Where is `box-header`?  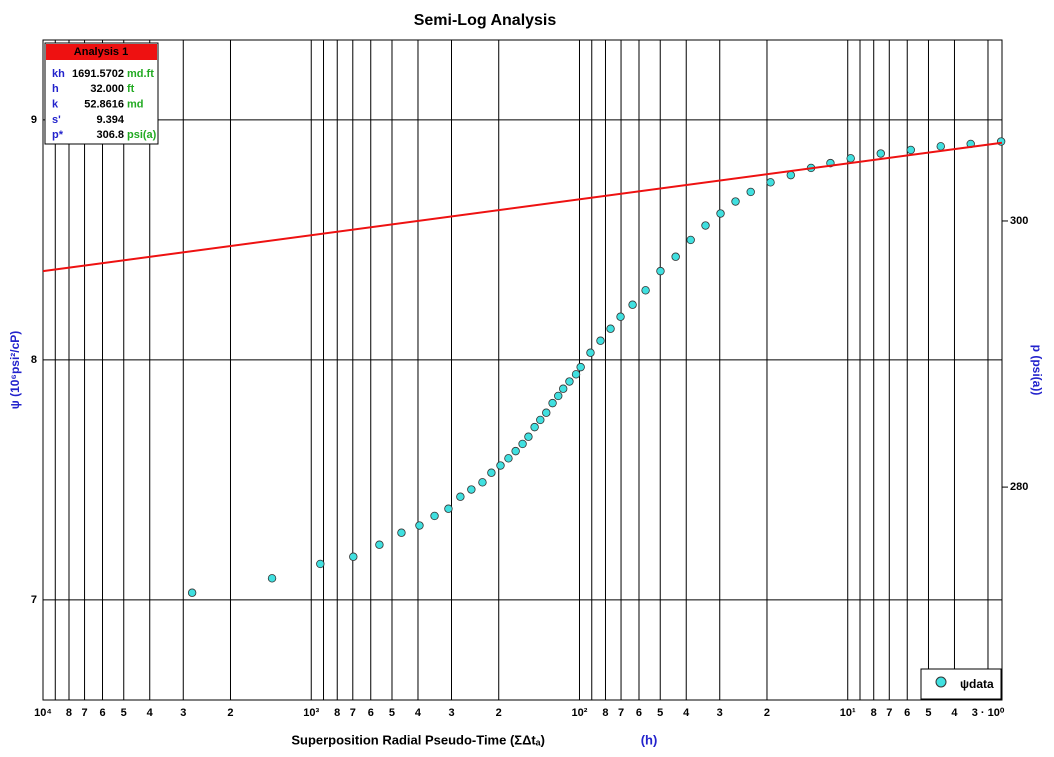 box-header is located at coordinates (101, 52).